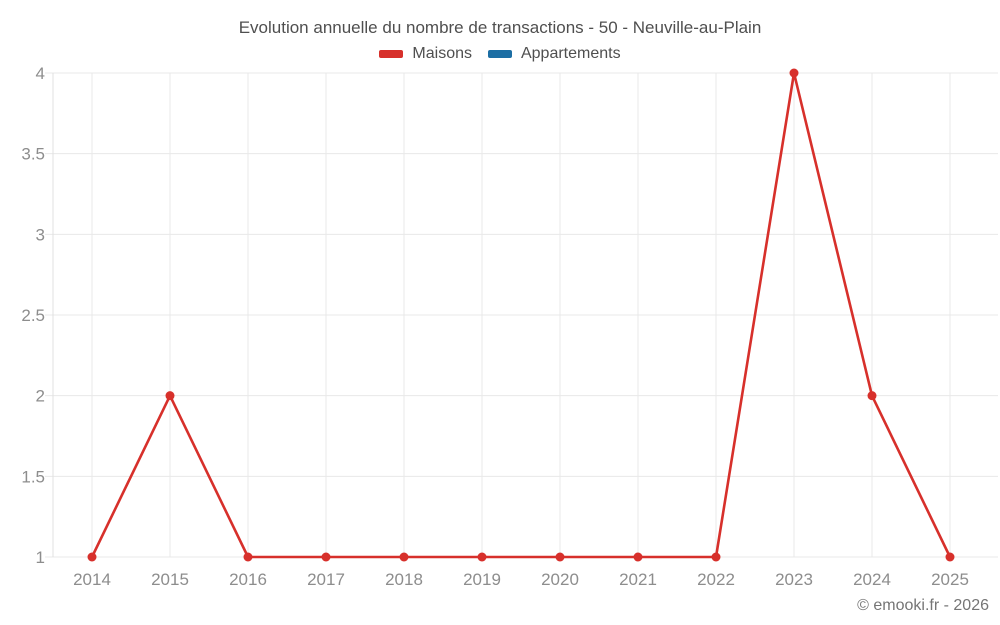 The image size is (1000, 625). Describe the element at coordinates (482, 579) in the screenshot. I see `x-tick-label: 2019` at that location.